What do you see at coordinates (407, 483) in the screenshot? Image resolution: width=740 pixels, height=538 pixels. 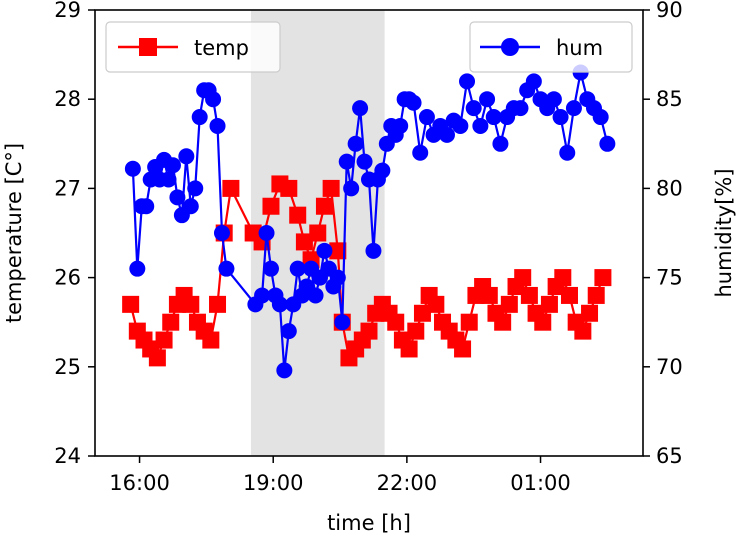 I see `x-tick-label: 22:00` at bounding box center [407, 483].